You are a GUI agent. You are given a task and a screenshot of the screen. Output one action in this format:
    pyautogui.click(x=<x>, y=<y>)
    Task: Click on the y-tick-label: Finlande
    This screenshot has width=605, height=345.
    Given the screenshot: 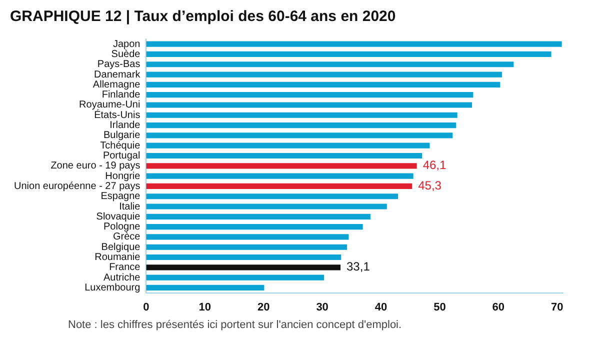 What is the action you would take?
    pyautogui.click(x=121, y=95)
    